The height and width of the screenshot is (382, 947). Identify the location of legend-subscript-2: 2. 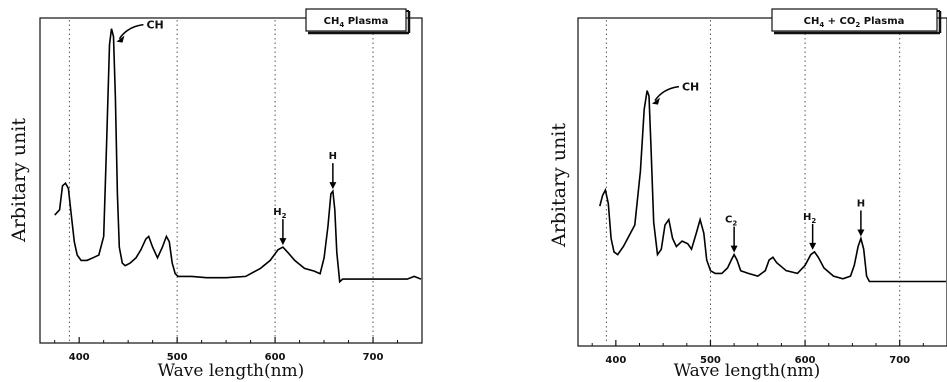
(857, 25).